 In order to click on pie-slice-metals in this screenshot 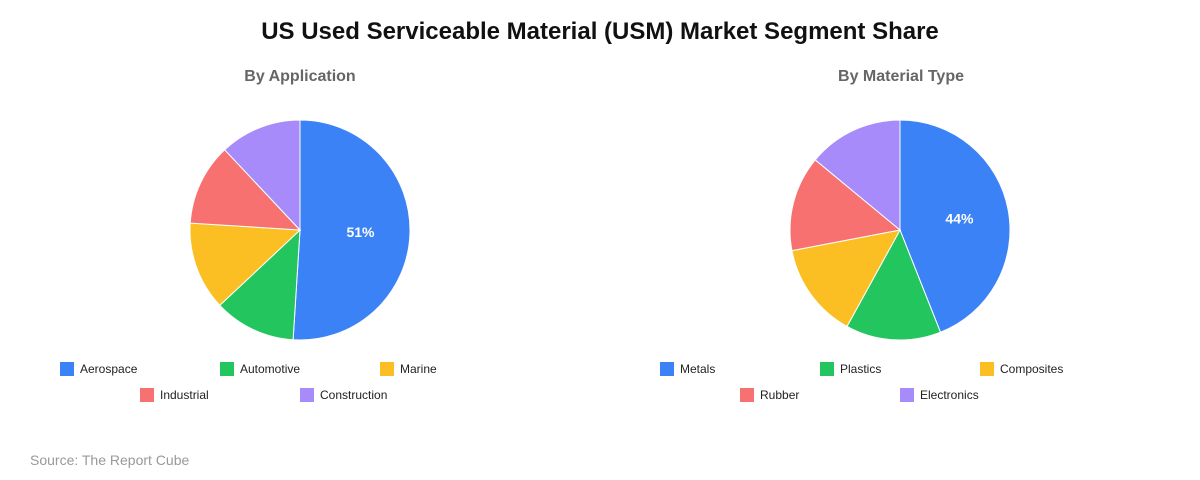, I will do `click(955, 226)`.